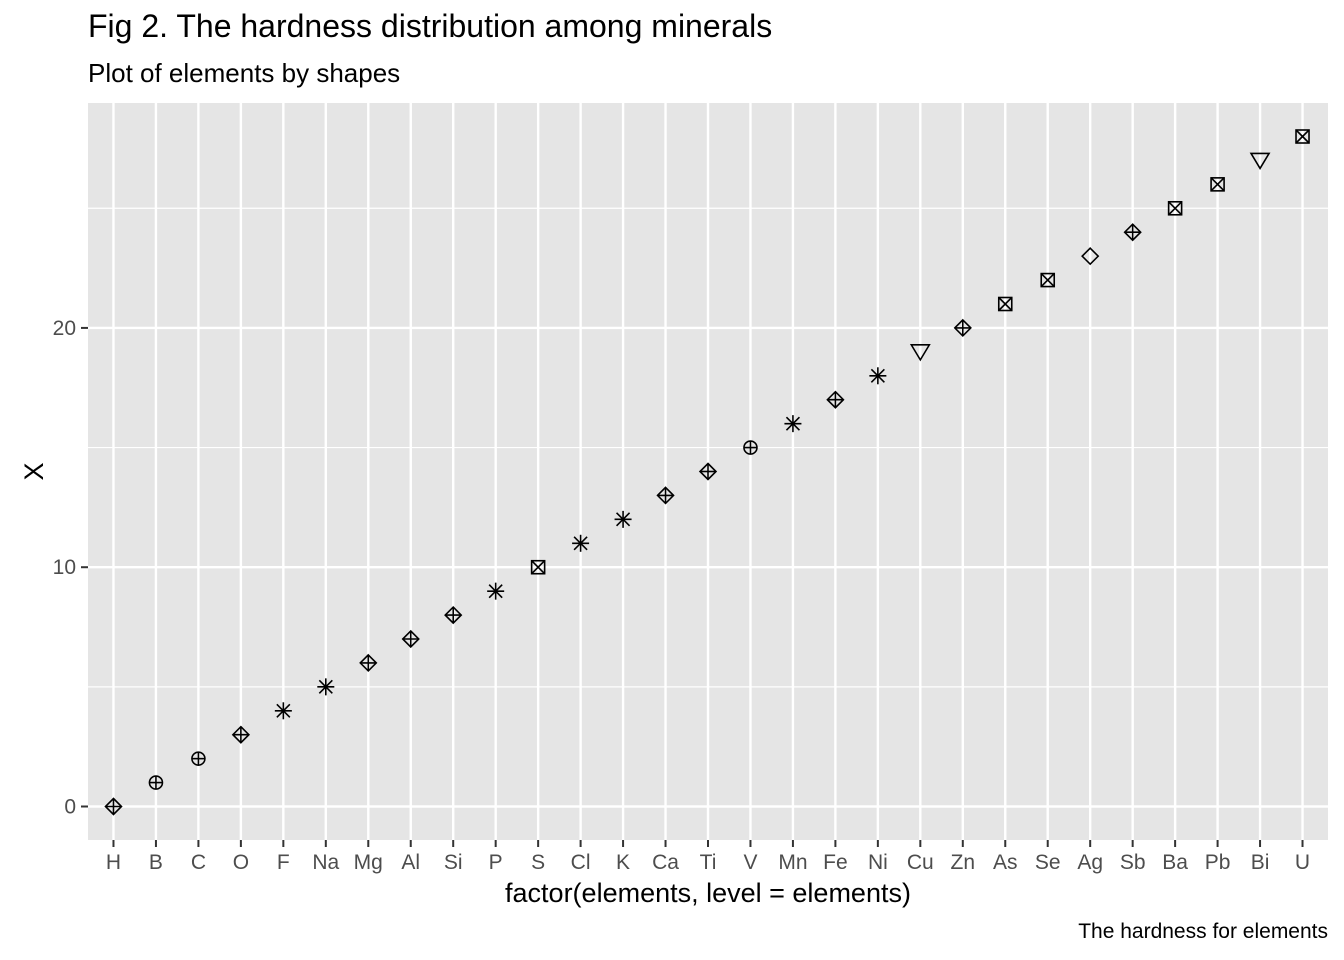 The width and height of the screenshot is (1344, 960). I want to click on x-tick-label: V, so click(750, 862).